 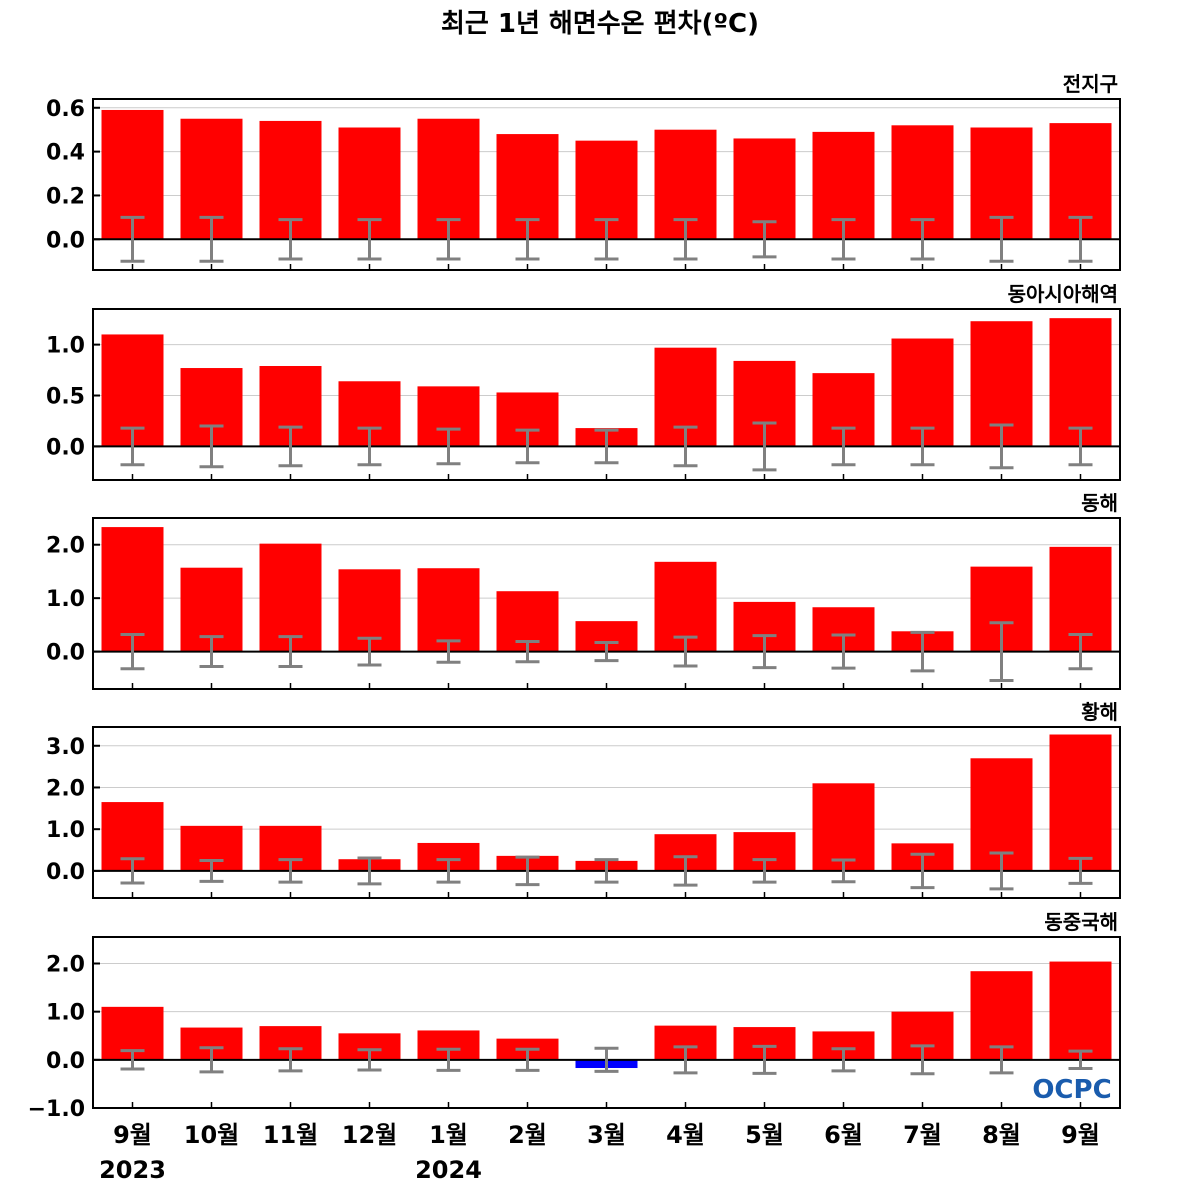 What do you see at coordinates (65, 196) in the screenshot?
I see `y-tick-label: 0.2` at bounding box center [65, 196].